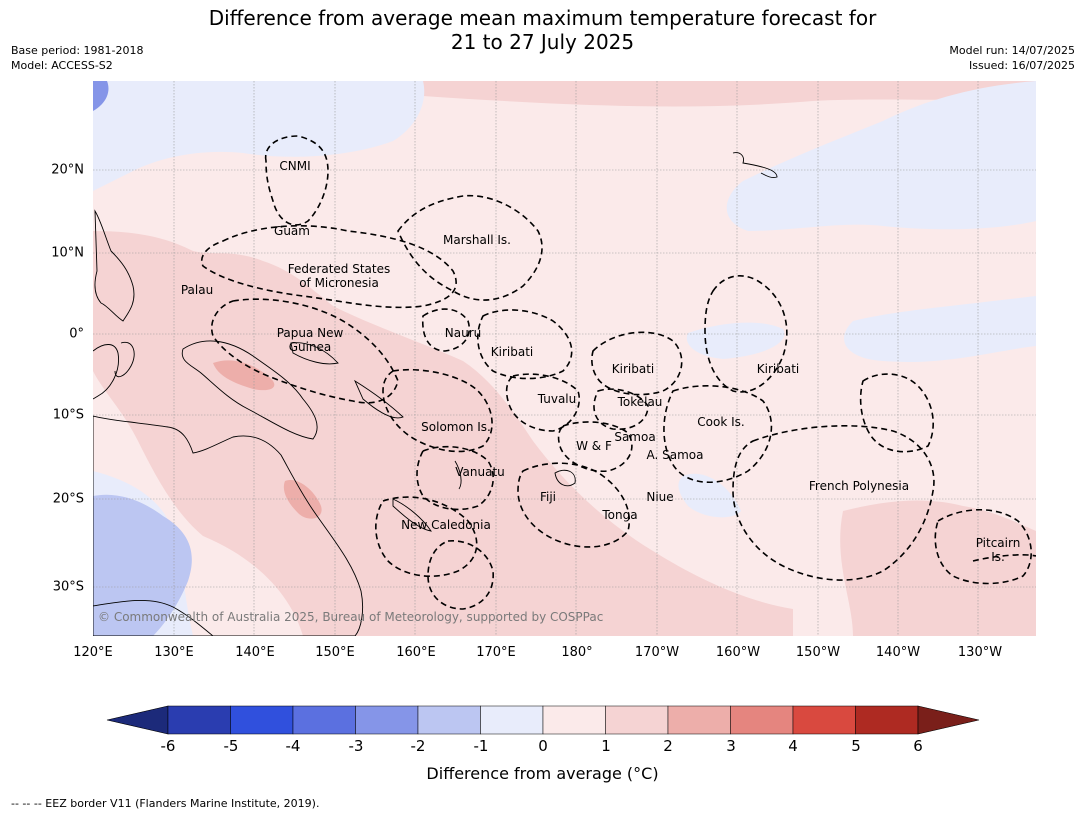 The height and width of the screenshot is (816, 1085). I want to click on region-label-guam: Guam, so click(292, 231).